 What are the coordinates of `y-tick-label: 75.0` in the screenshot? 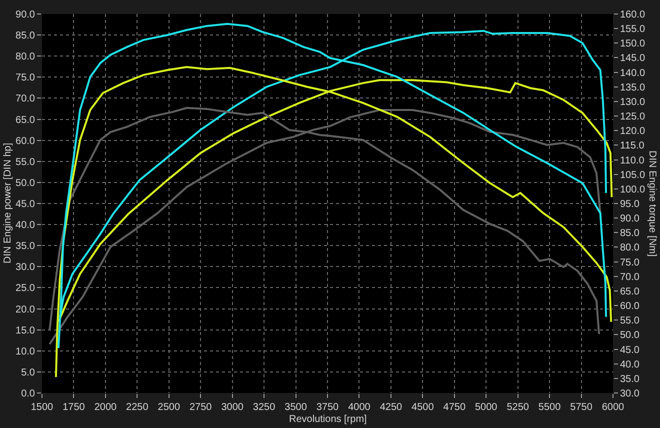 It's located at (26, 78).